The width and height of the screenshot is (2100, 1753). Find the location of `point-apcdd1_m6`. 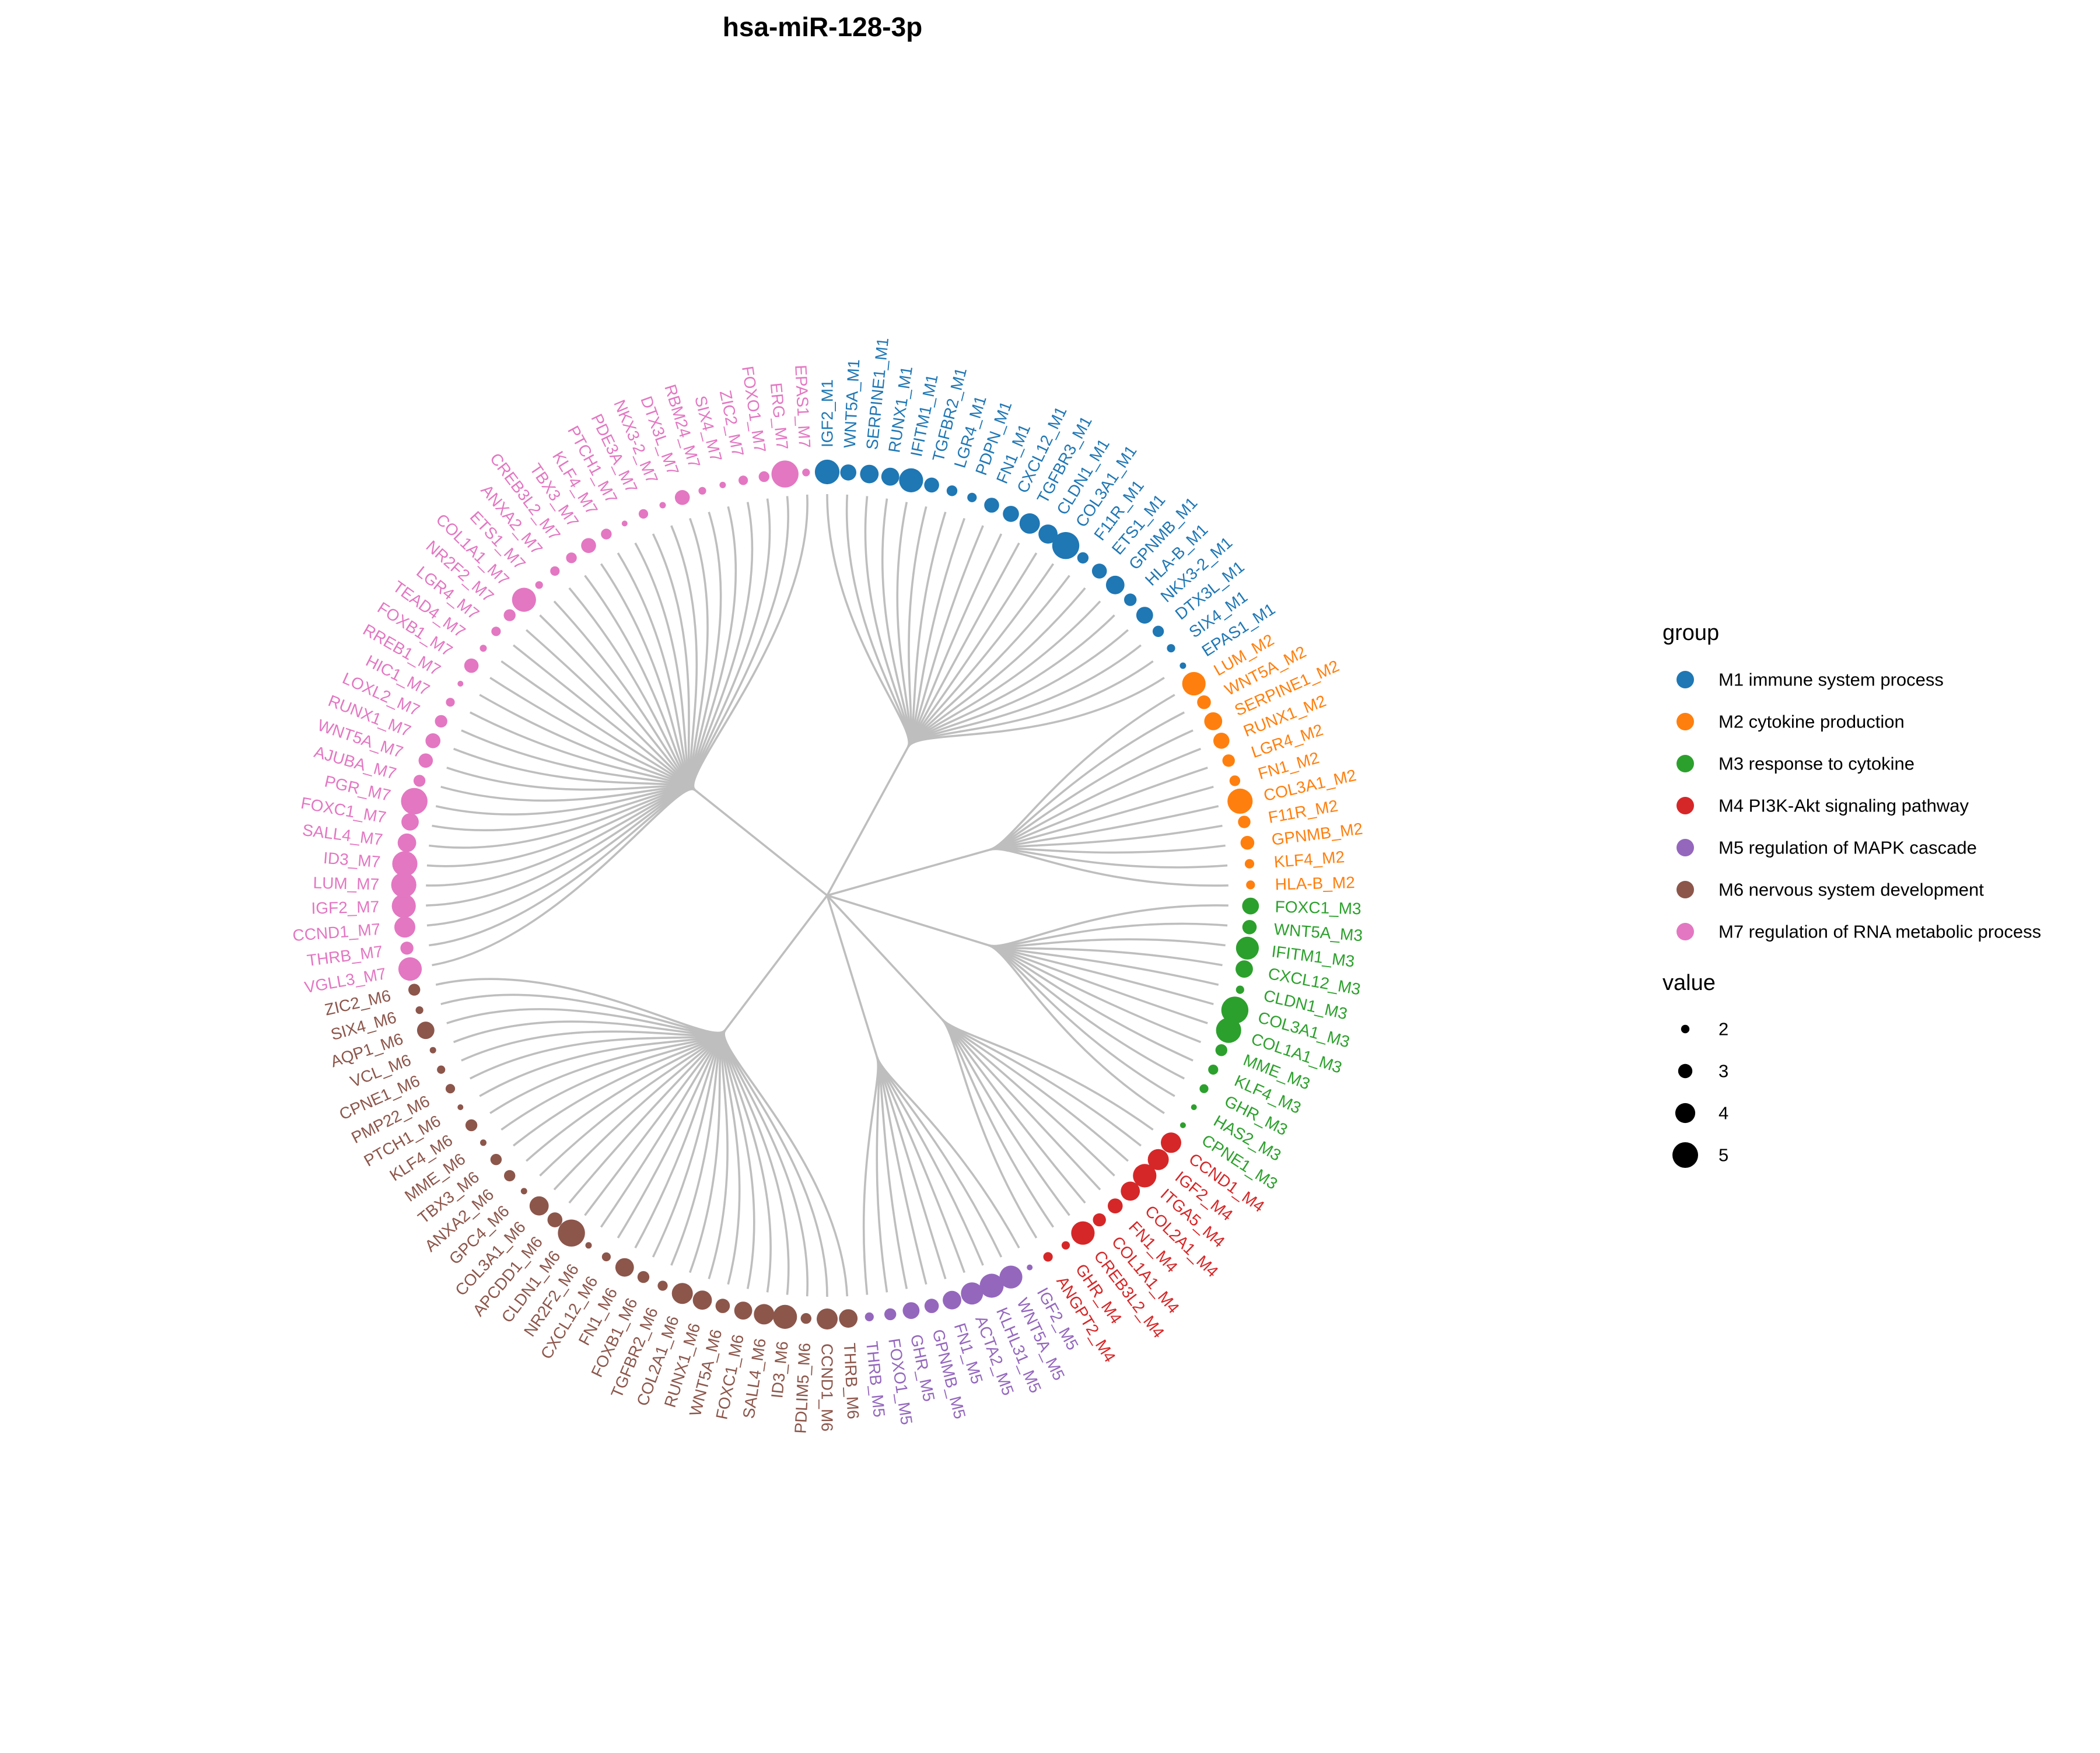

point-apcdd1_m6 is located at coordinates (555, 1219).